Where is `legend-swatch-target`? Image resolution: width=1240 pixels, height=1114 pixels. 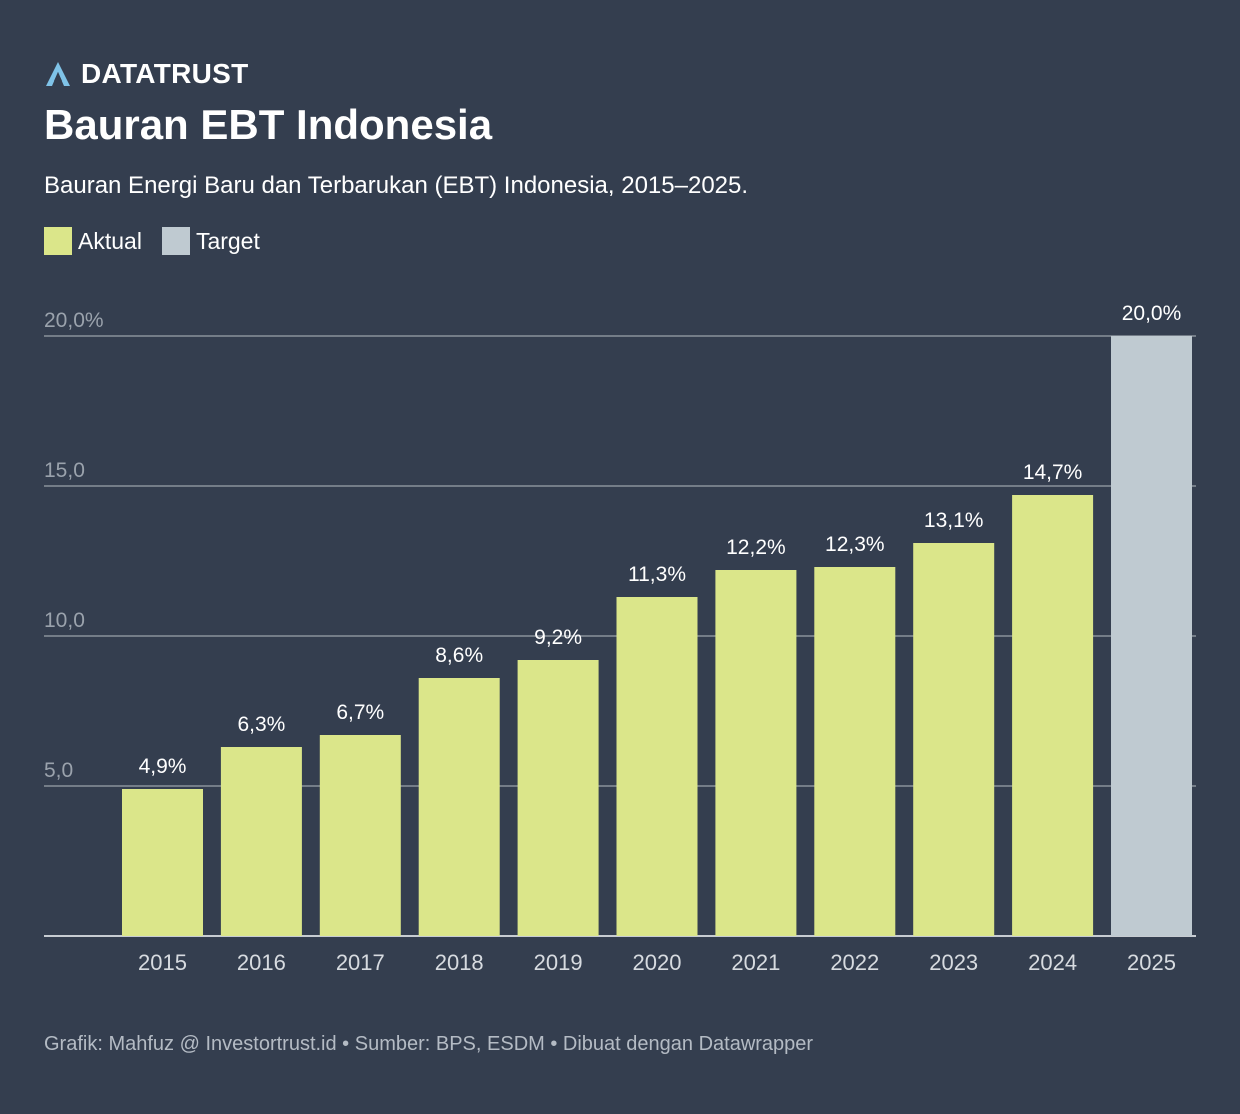 legend-swatch-target is located at coordinates (175, 241).